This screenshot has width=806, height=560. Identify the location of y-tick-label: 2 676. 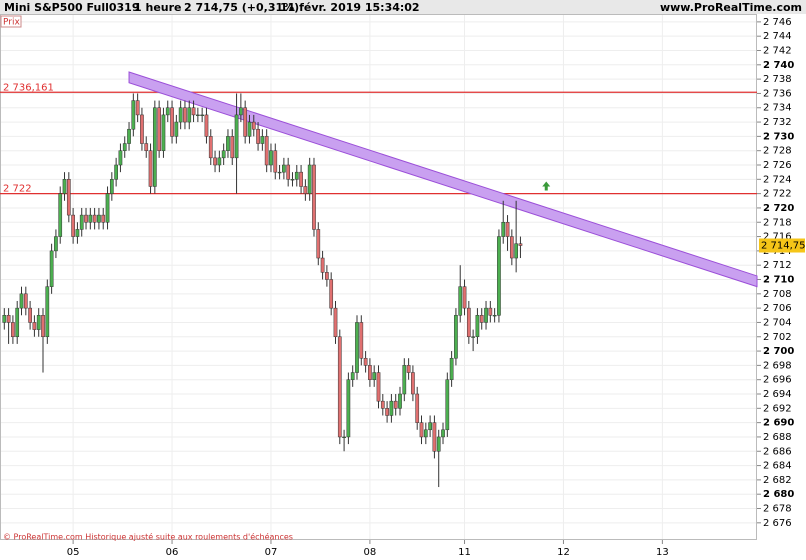
(777, 523).